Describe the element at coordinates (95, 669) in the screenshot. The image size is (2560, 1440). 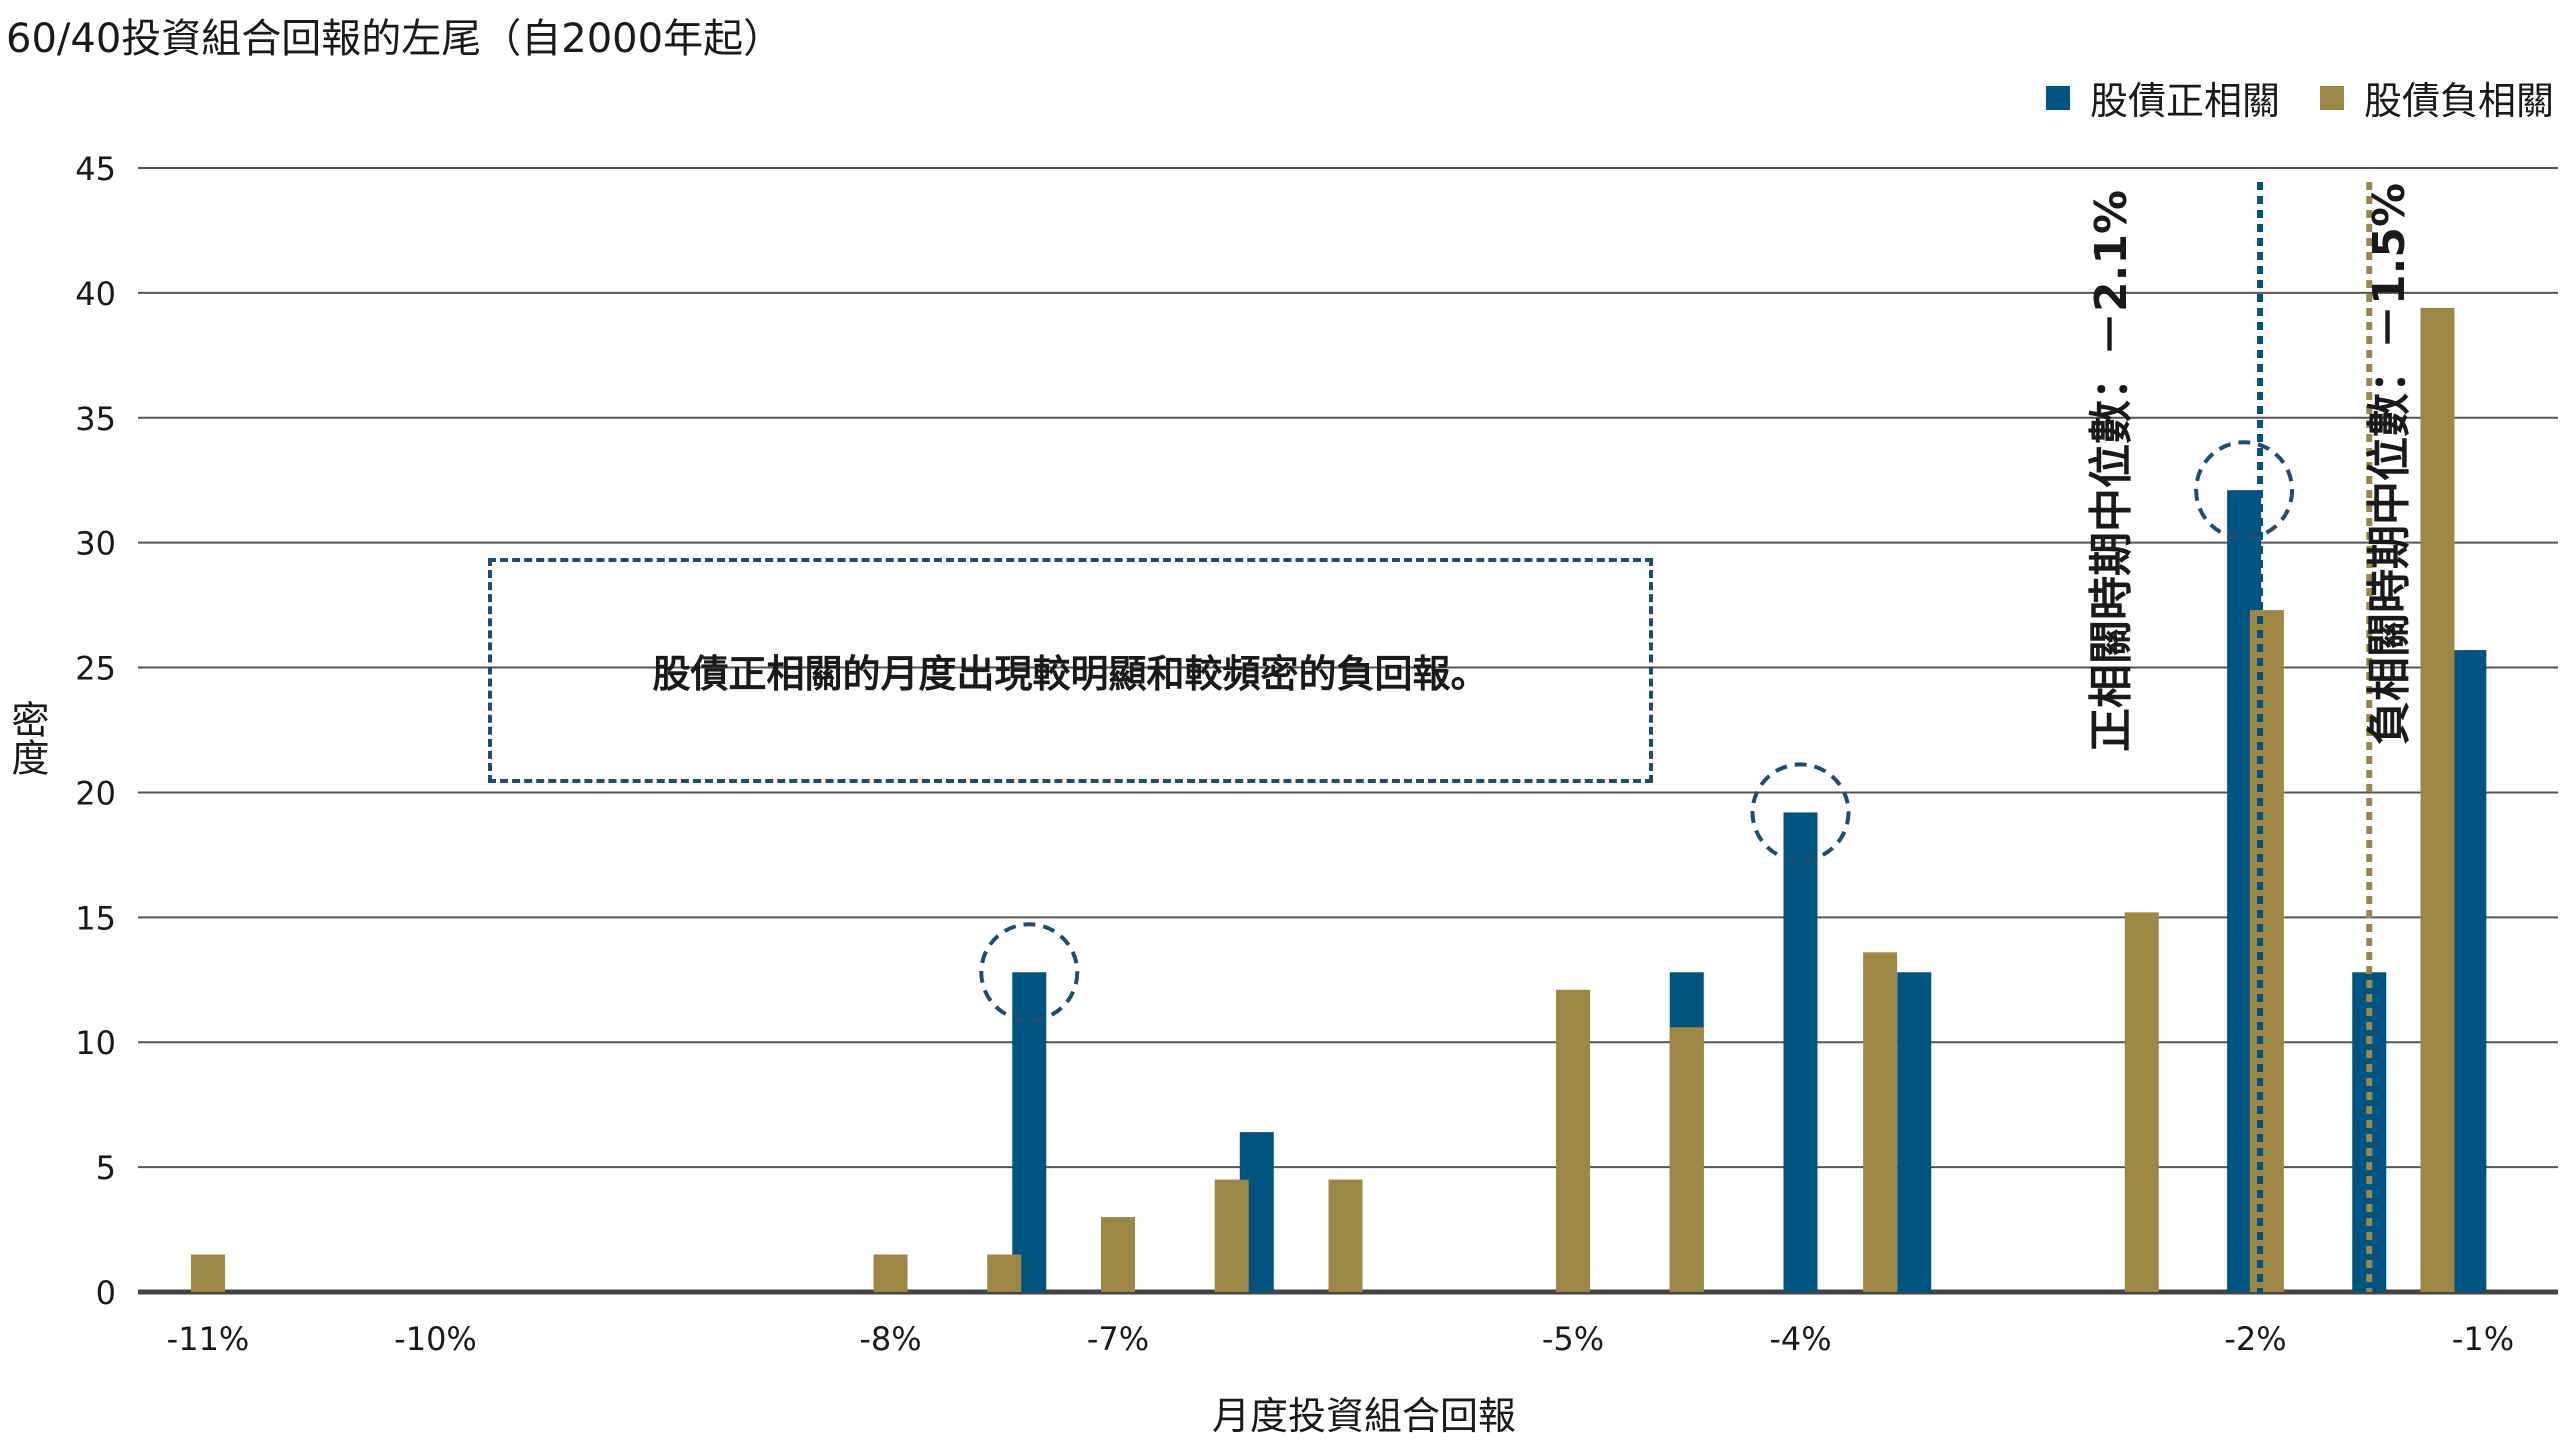
I see `y-tick-label: 25` at that location.